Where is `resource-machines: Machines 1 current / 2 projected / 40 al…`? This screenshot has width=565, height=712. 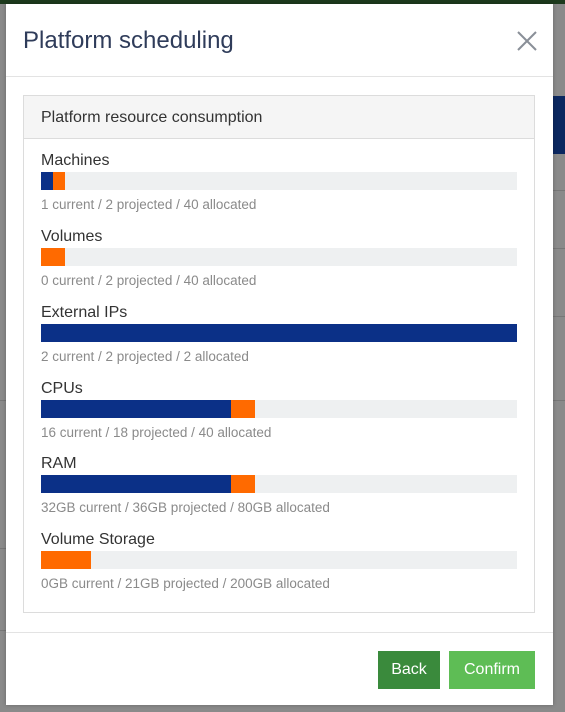
resource-machines: Machines 1 current / 2 projected / 40 al… is located at coordinates (279, 182).